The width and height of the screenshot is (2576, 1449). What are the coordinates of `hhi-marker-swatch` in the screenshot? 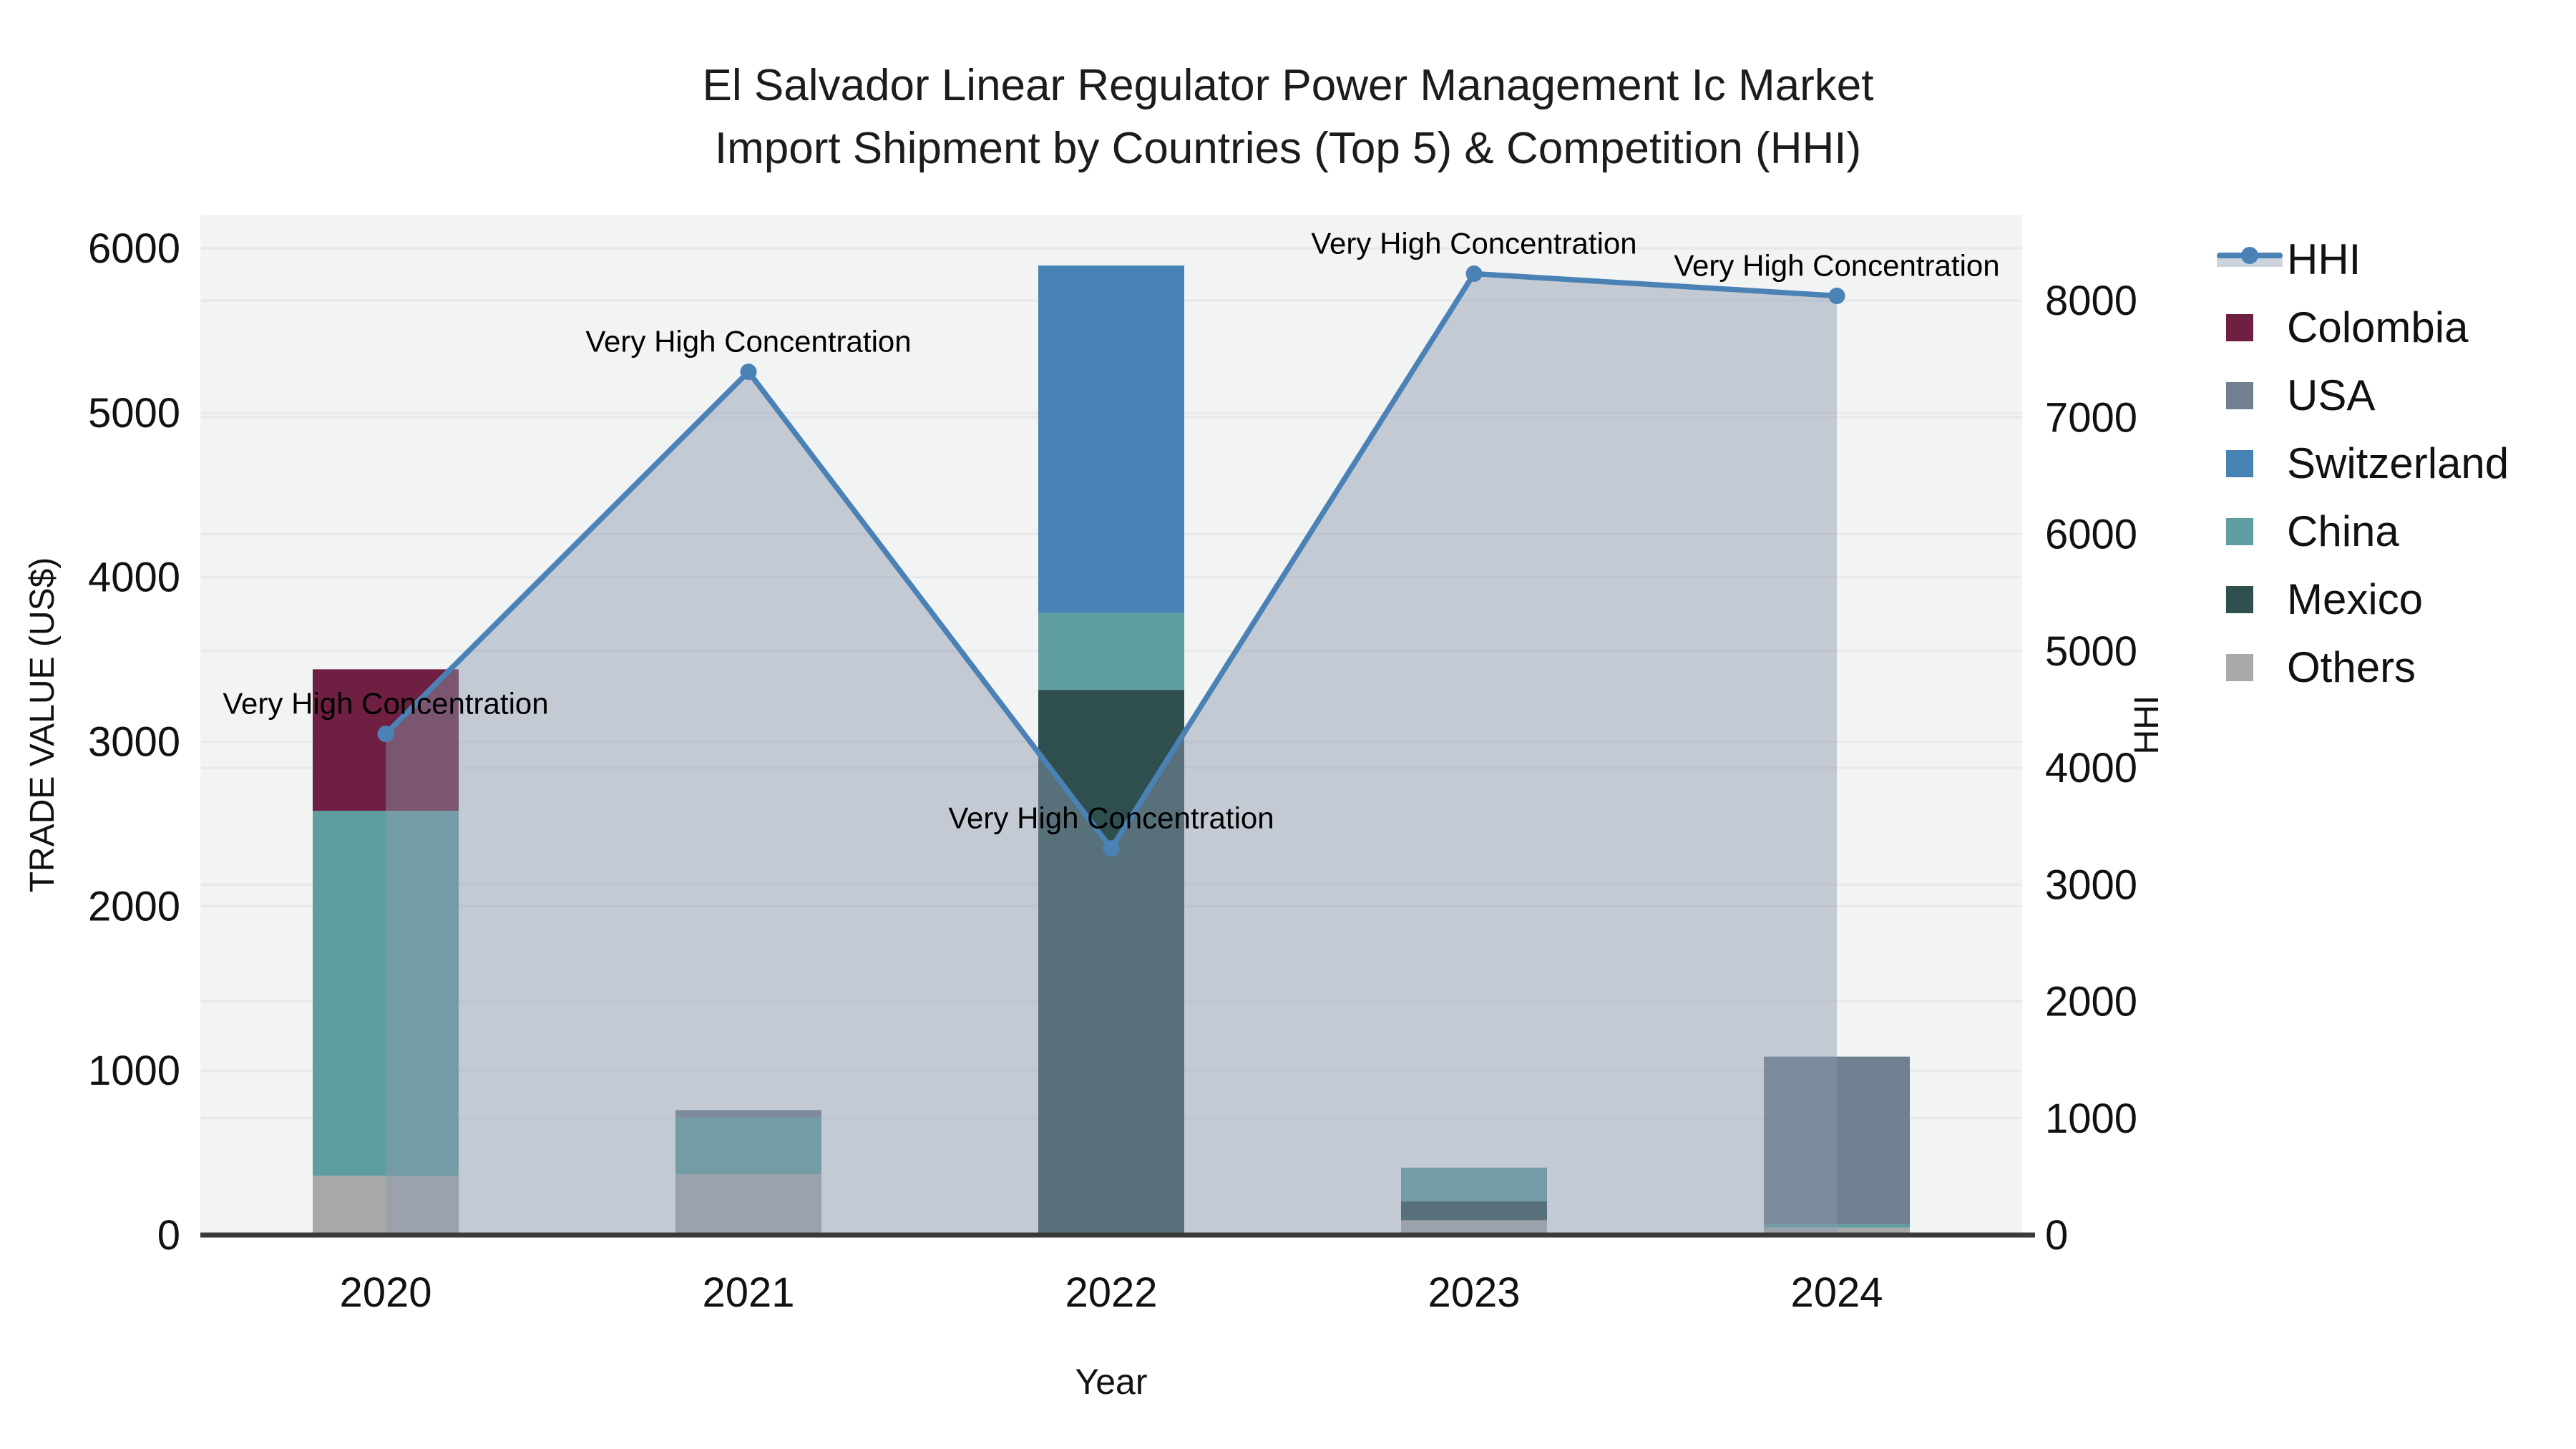 It's located at (2249, 255).